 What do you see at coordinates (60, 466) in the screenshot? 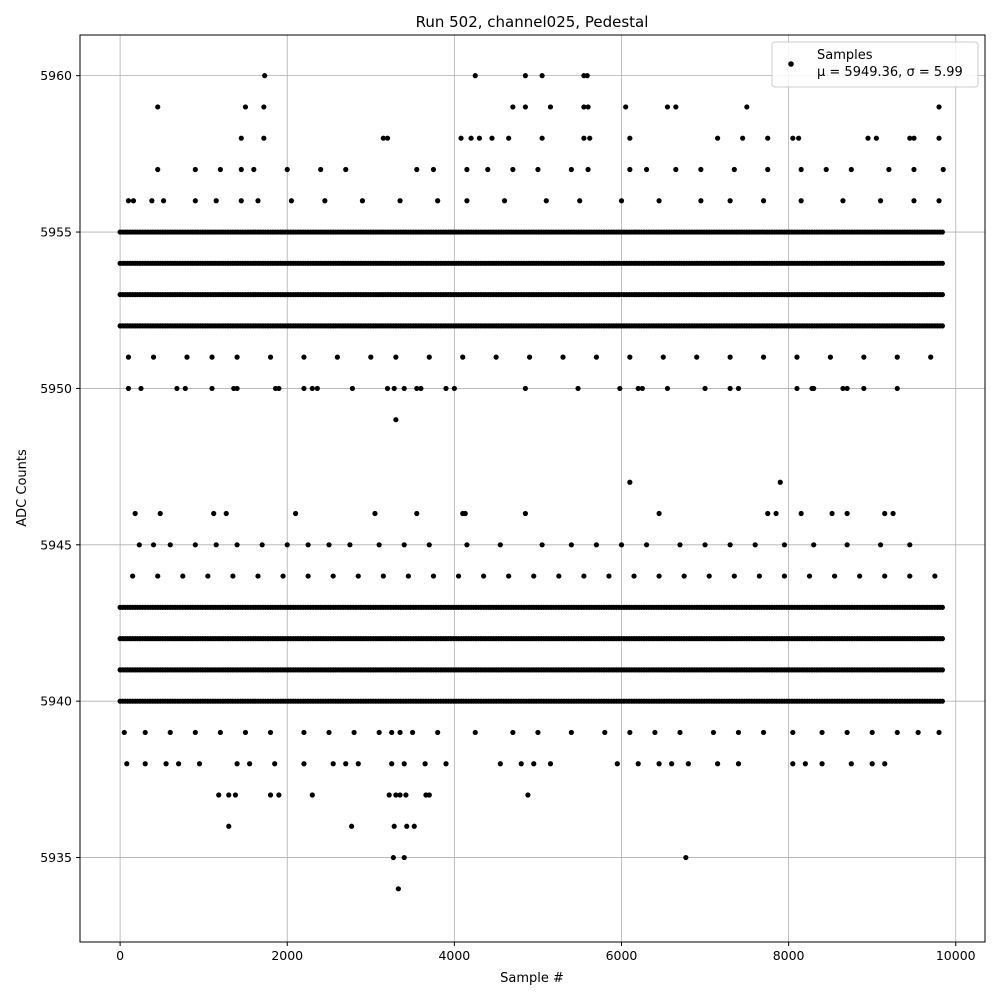
I see `y-axis-ticks: 5935 5940 5945 5950 5955 5960` at bounding box center [60, 466].